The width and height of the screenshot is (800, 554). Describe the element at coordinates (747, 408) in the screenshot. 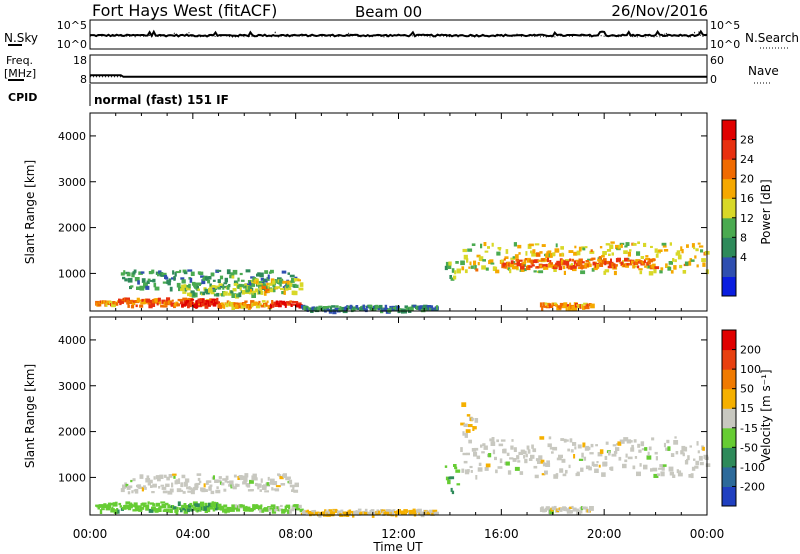

I see `colorbar-tick-label: 15` at that location.